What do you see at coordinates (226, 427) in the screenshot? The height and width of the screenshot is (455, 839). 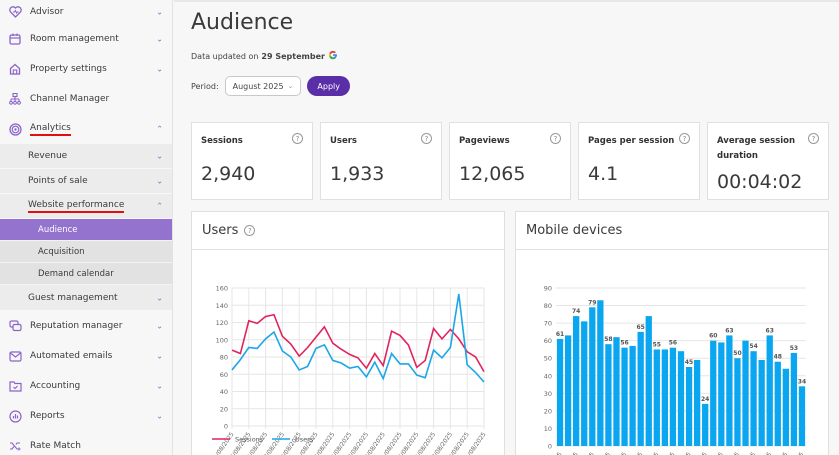 I see `y-tick-label: 0` at bounding box center [226, 427].